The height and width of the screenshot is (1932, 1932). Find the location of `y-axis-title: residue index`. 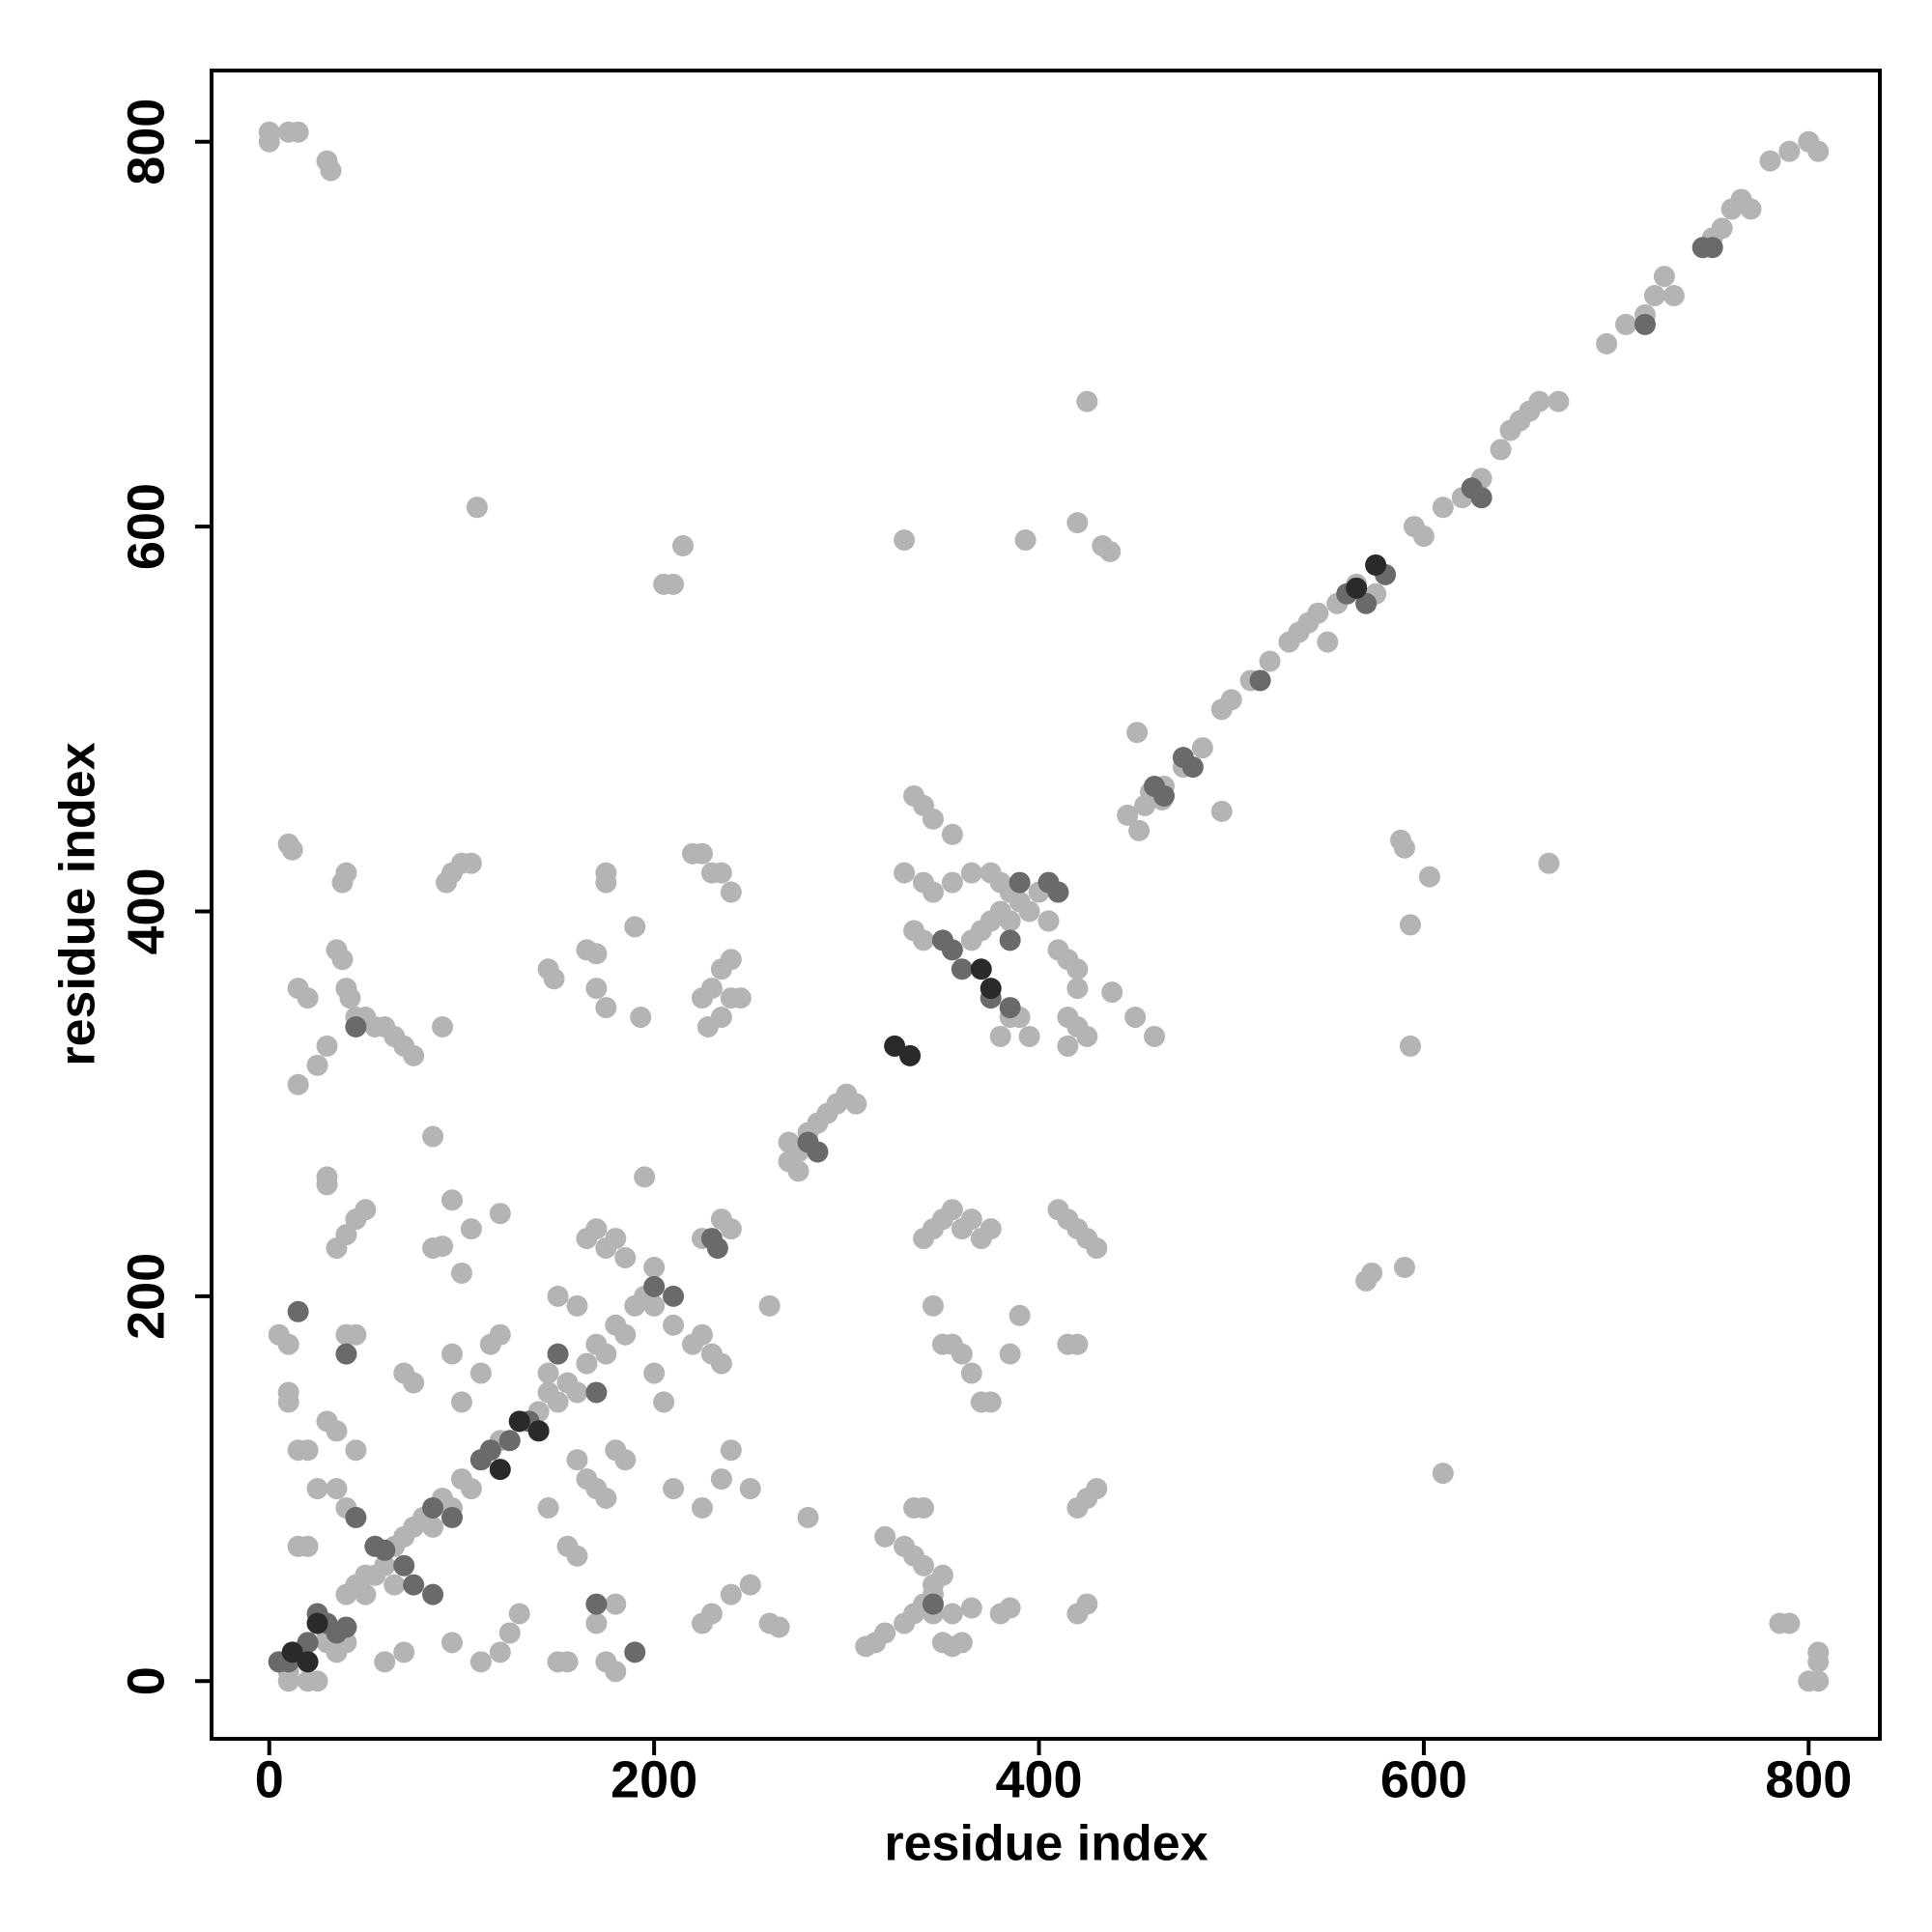

y-axis-title: residue index is located at coordinates (78, 903).